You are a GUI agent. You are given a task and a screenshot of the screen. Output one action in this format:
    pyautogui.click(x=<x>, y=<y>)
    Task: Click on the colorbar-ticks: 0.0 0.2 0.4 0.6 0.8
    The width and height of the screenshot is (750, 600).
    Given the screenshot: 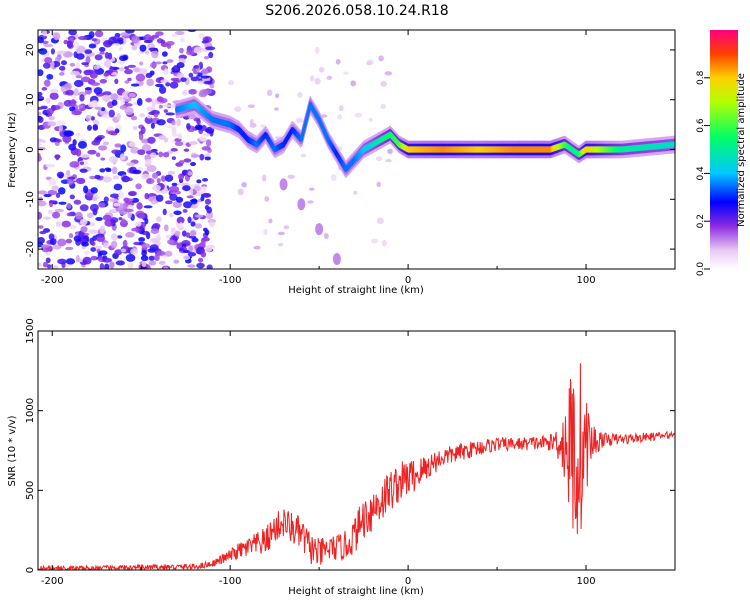 What is the action you would take?
    pyautogui.click(x=703, y=173)
    